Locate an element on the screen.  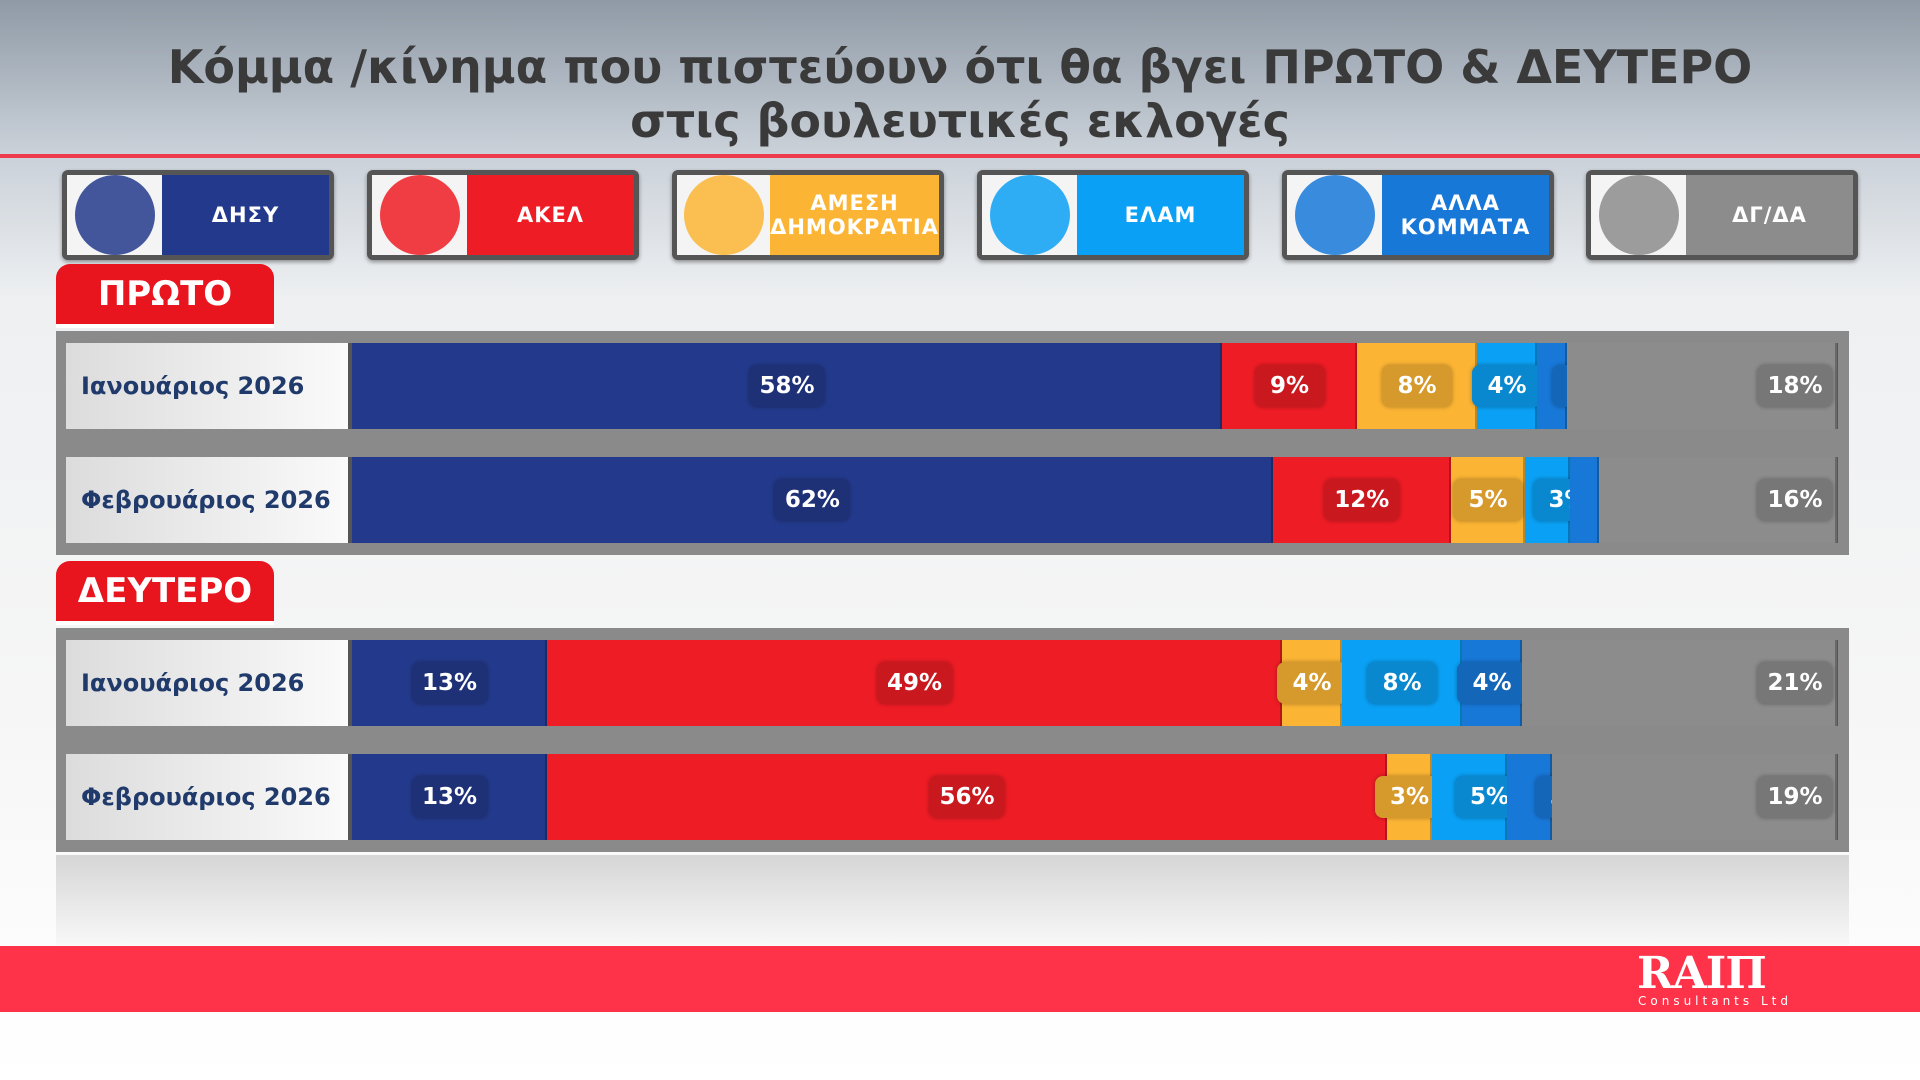
data-label: 16% is located at coordinates (1795, 500).